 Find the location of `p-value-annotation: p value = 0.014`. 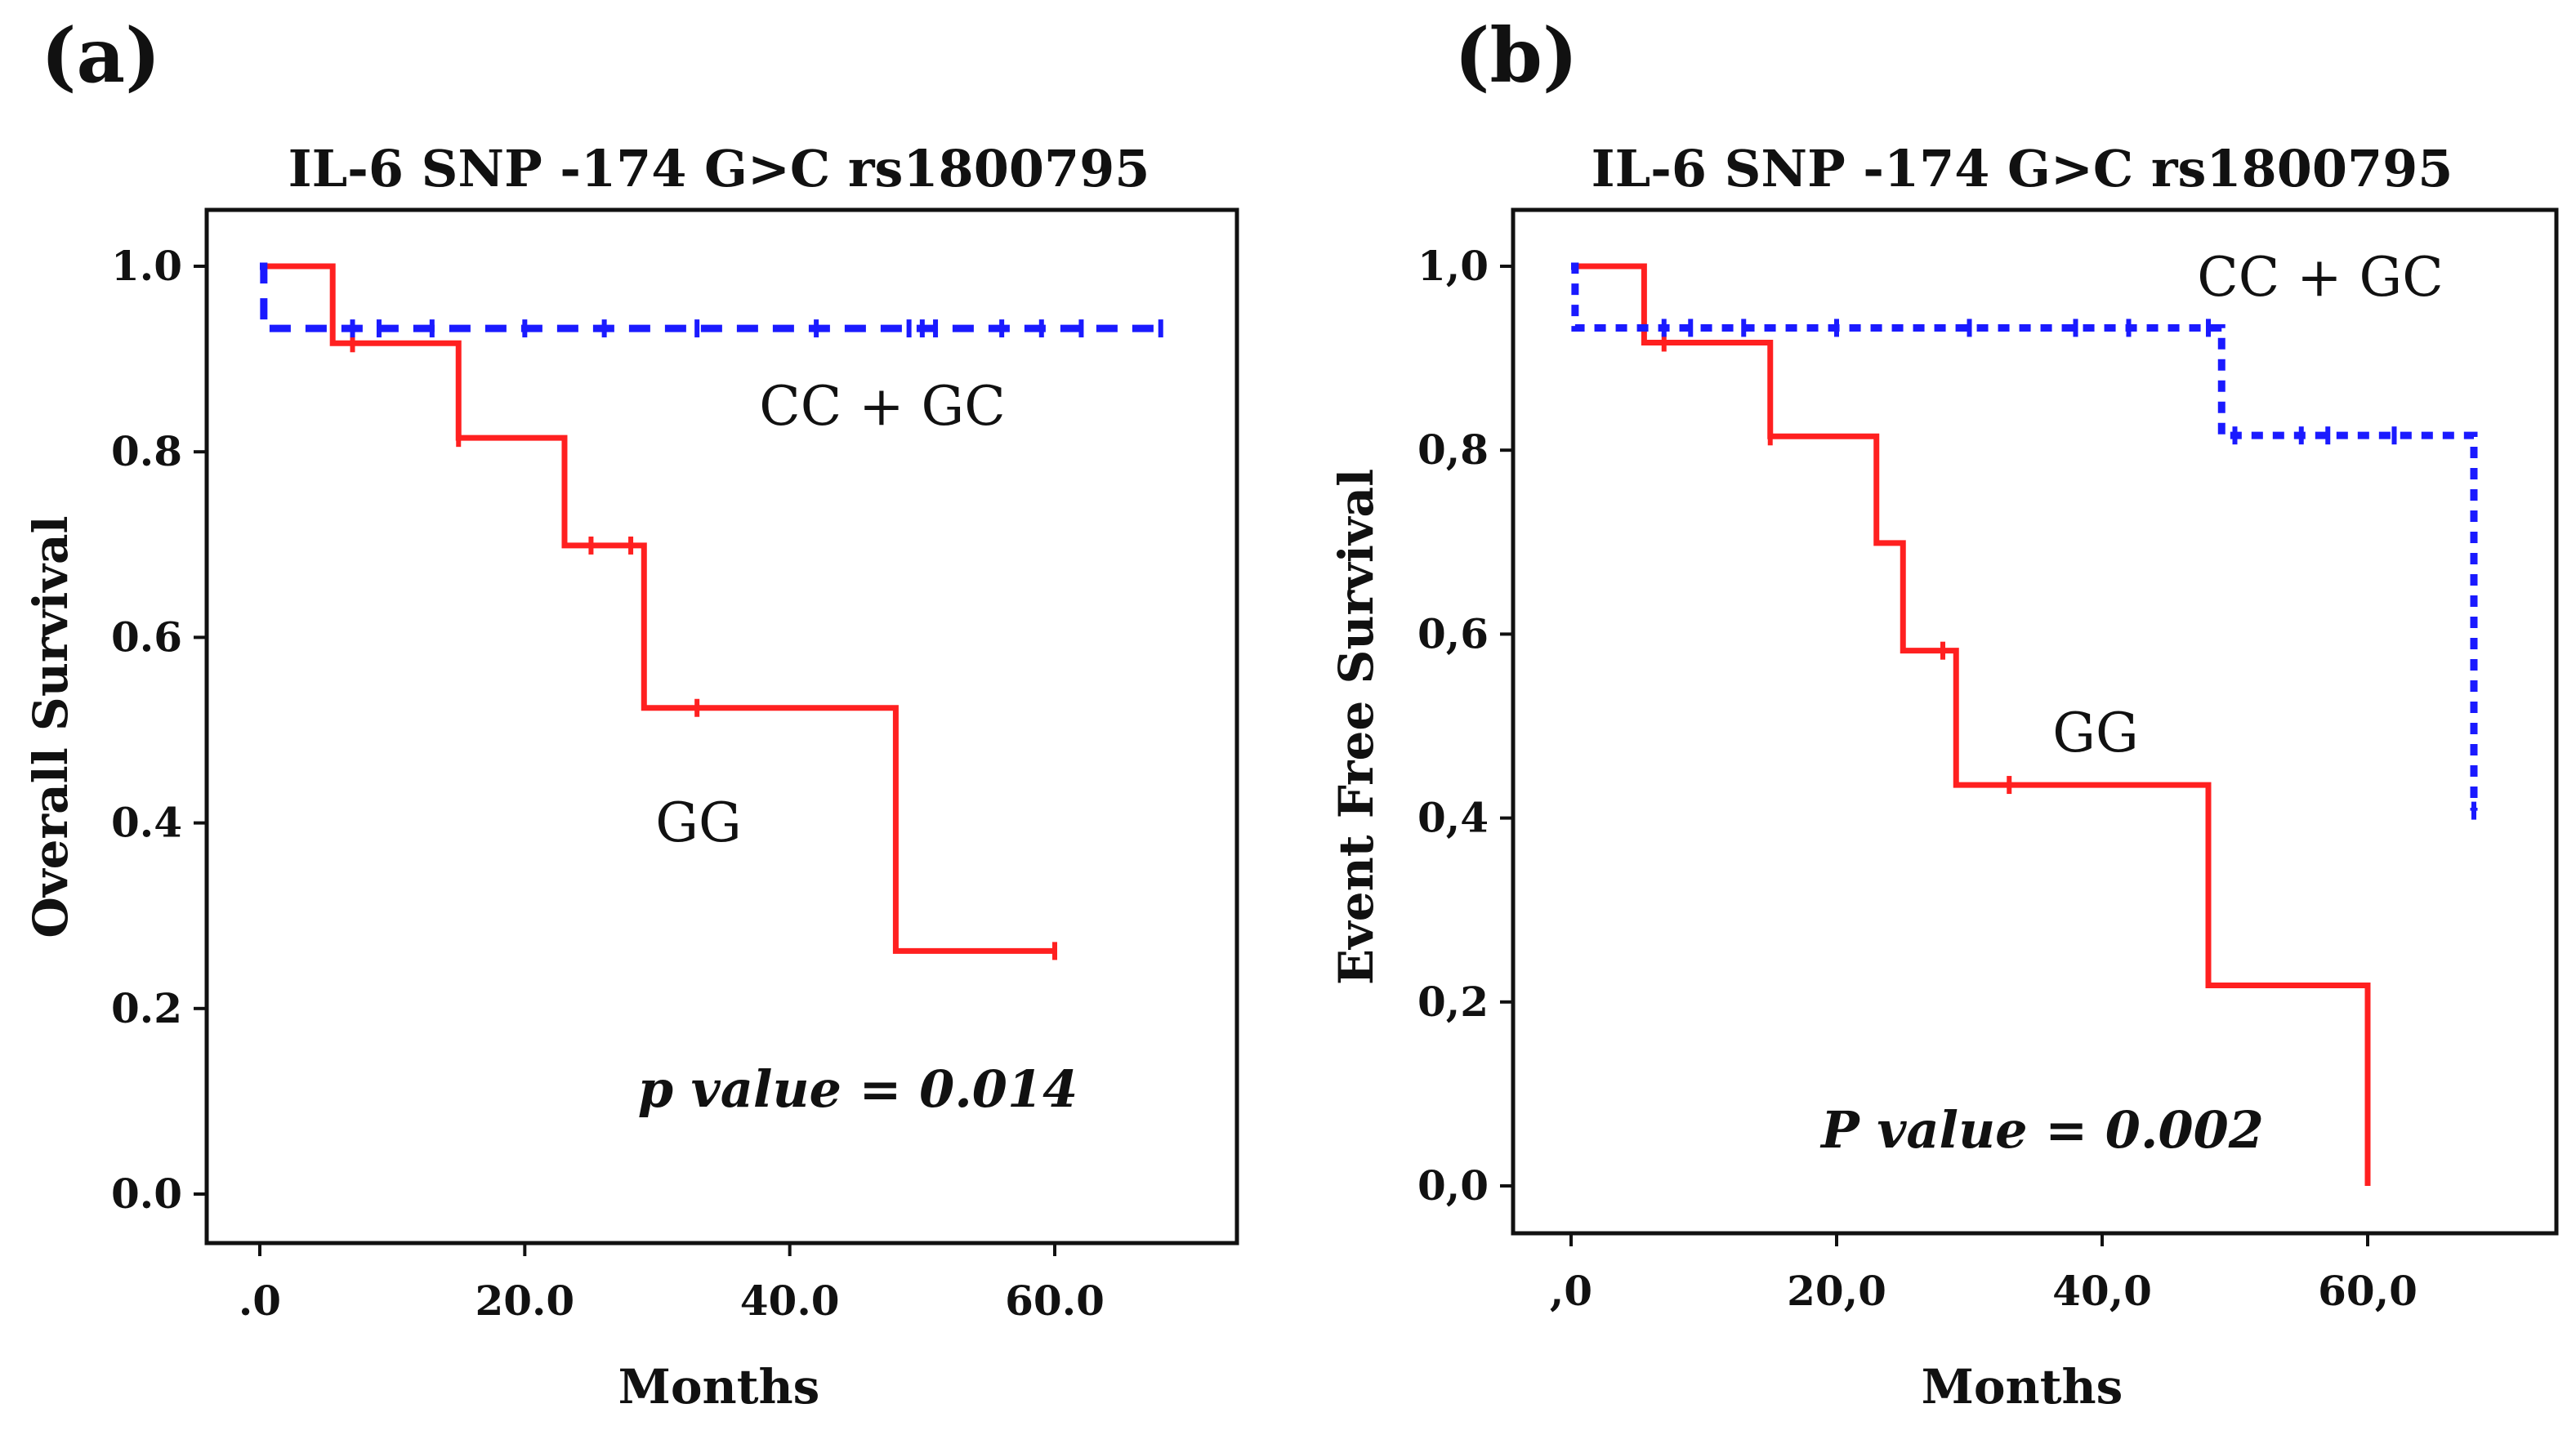

p-value-annotation: p value = 0.014 is located at coordinates (858, 1089).